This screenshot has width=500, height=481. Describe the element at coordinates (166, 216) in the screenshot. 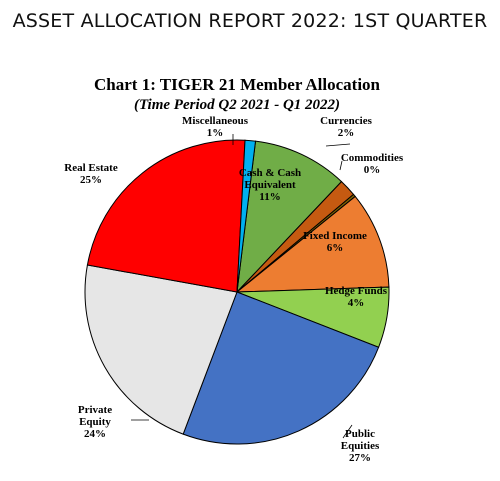

I see `slice-real-estate` at that location.